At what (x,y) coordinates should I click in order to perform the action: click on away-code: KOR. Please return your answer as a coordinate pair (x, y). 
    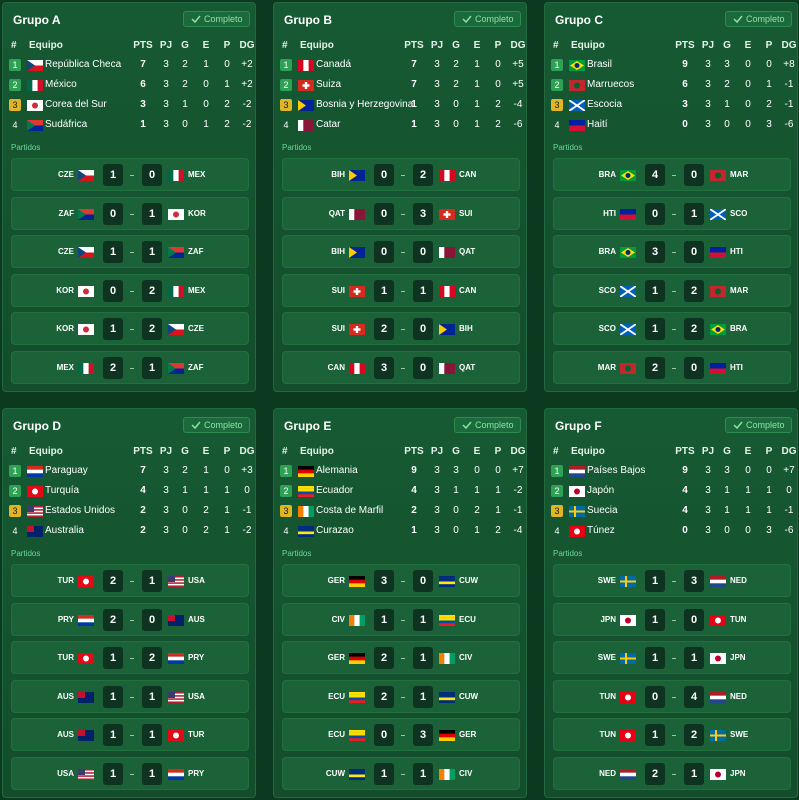
    Looking at the image, I should click on (197, 213).